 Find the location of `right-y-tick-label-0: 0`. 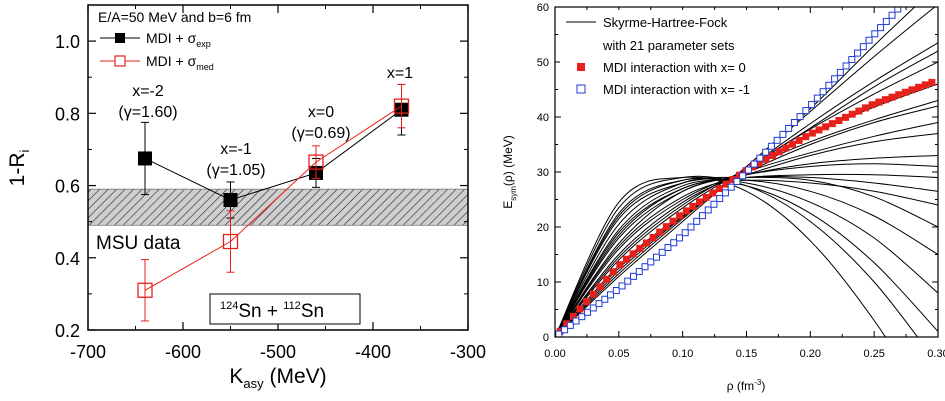

right-y-tick-label-0: 0 is located at coordinates (546, 338).